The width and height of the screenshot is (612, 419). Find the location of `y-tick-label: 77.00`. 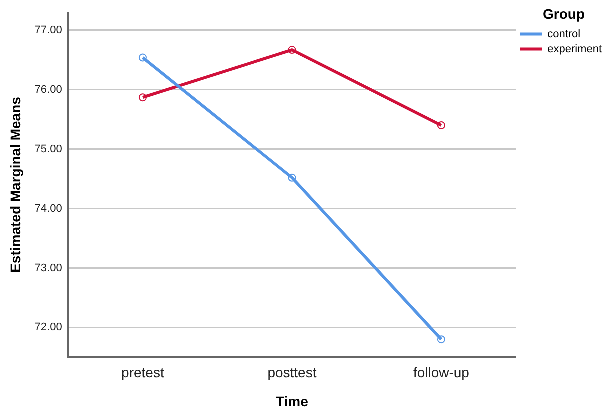

y-tick-label: 77.00 is located at coordinates (48, 30).